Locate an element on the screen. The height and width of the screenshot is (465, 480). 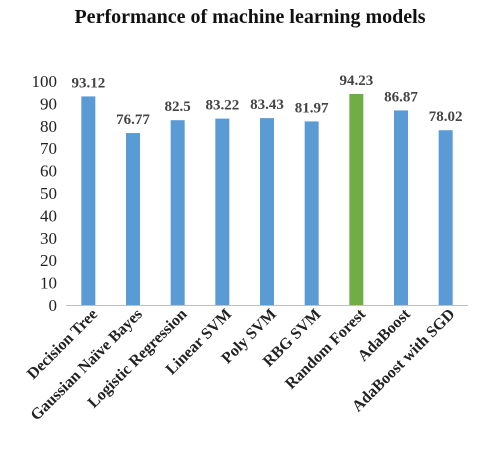
y-tick-label: 50 is located at coordinates (48, 193).